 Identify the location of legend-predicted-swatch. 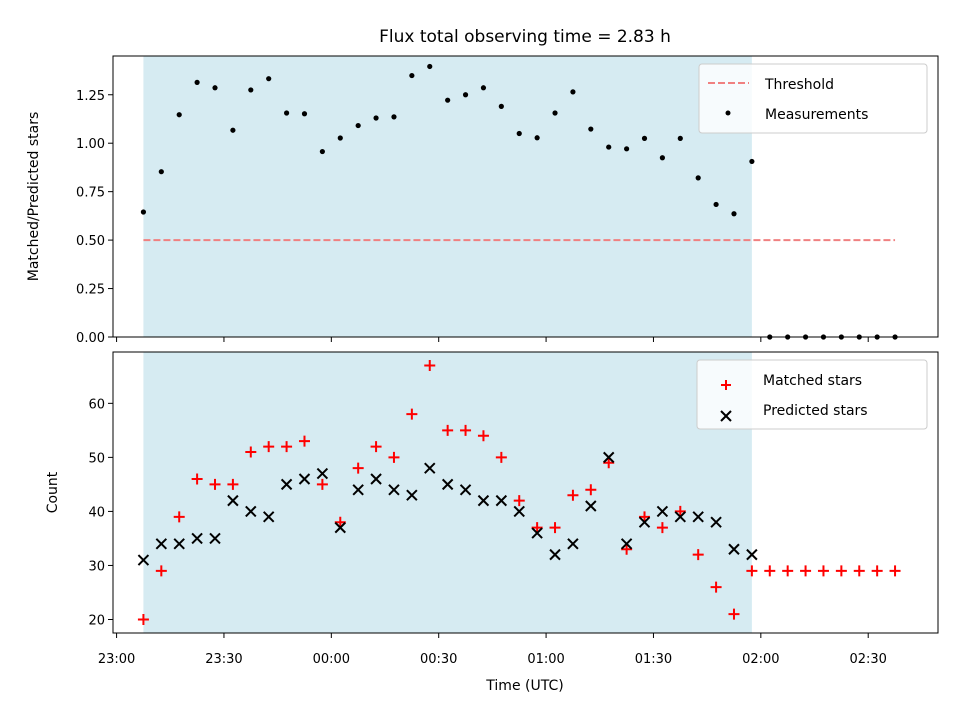
(726, 416).